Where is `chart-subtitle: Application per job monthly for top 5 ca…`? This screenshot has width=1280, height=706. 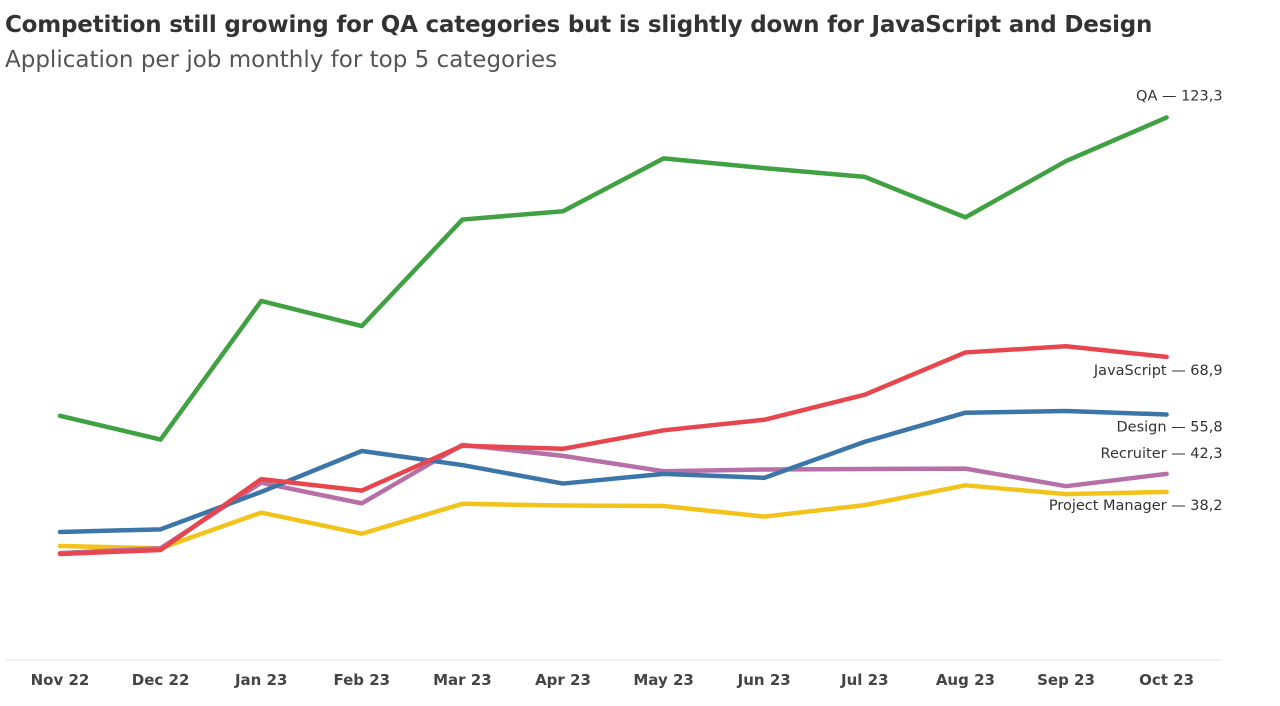 chart-subtitle: Application per job monthly for top 5 ca… is located at coordinates (281, 60).